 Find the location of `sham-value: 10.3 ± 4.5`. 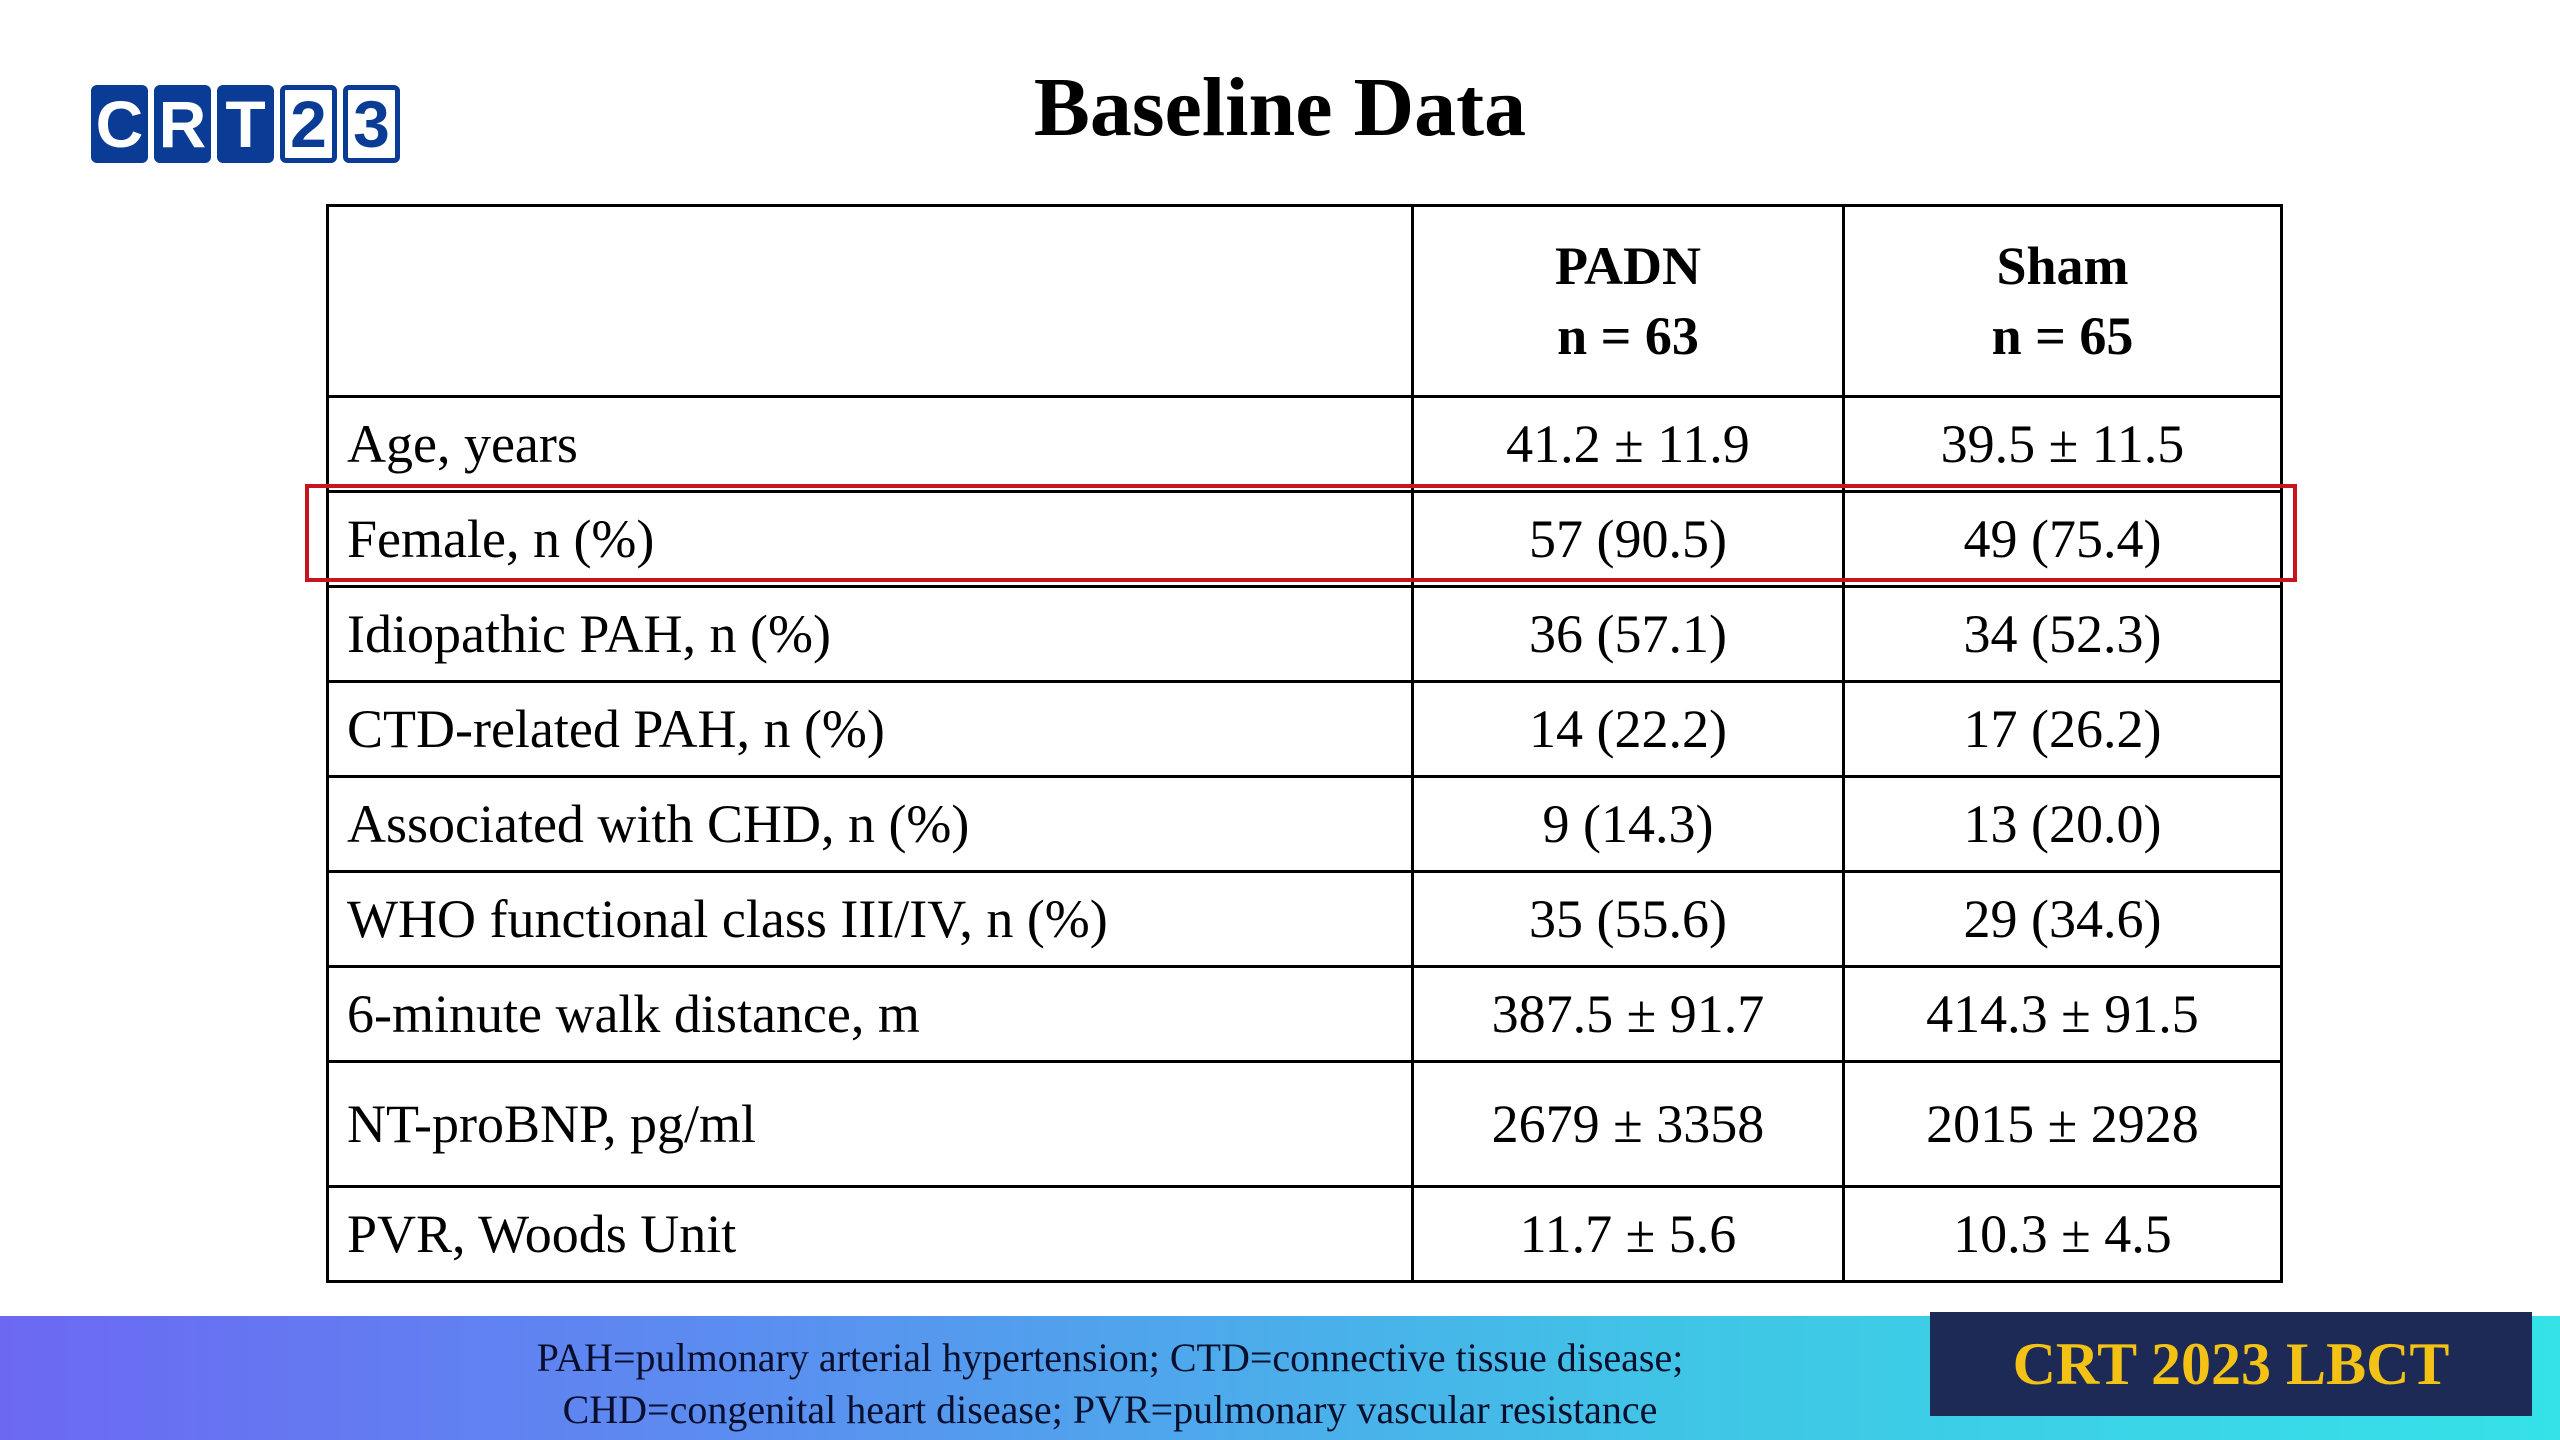

sham-value: 10.3 ± 4.5 is located at coordinates (2062, 1234).